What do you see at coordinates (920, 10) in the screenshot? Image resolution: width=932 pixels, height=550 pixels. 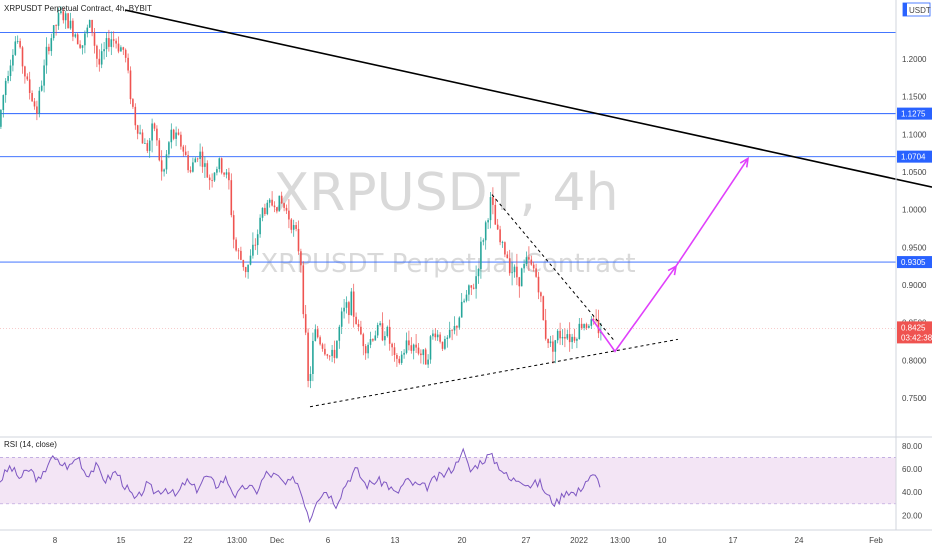 I see `currency-label: USDT` at bounding box center [920, 10].